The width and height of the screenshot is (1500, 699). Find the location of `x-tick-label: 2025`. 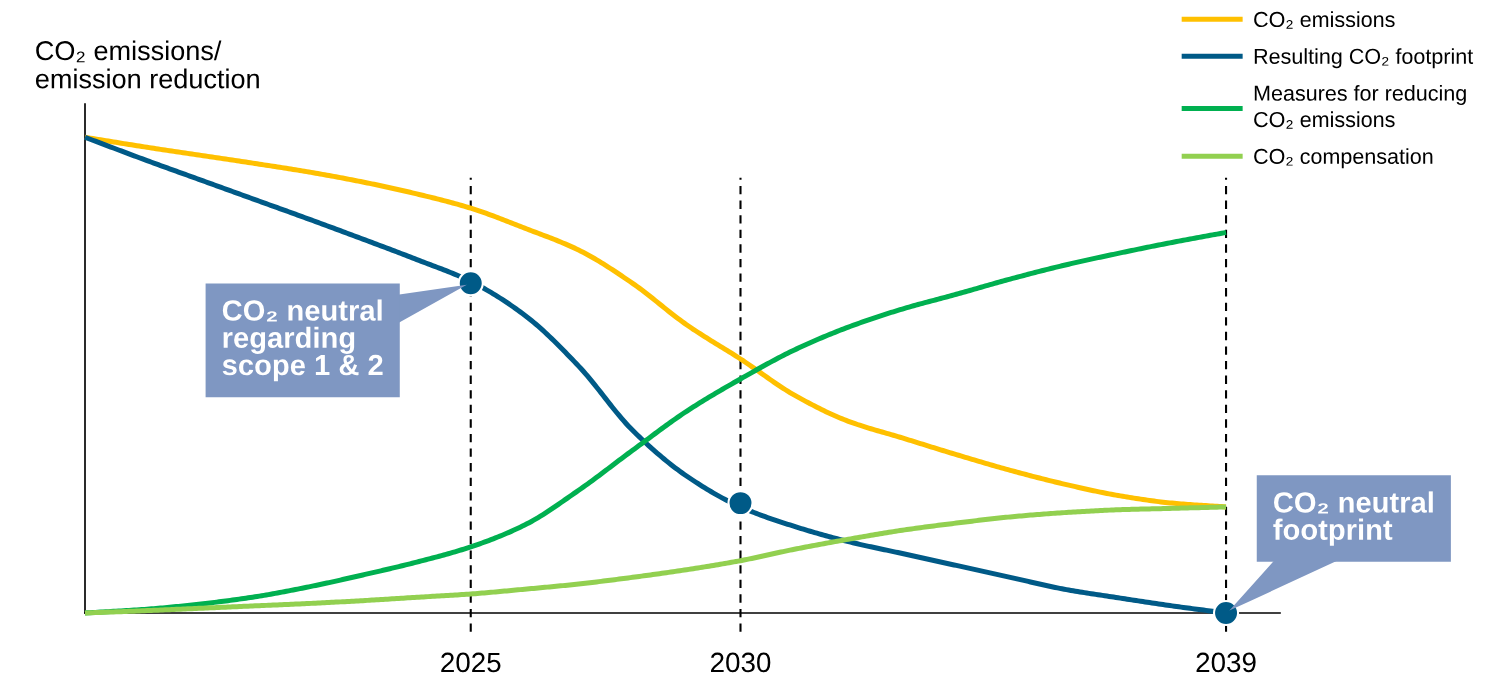

x-tick-label: 2025 is located at coordinates (471, 662).